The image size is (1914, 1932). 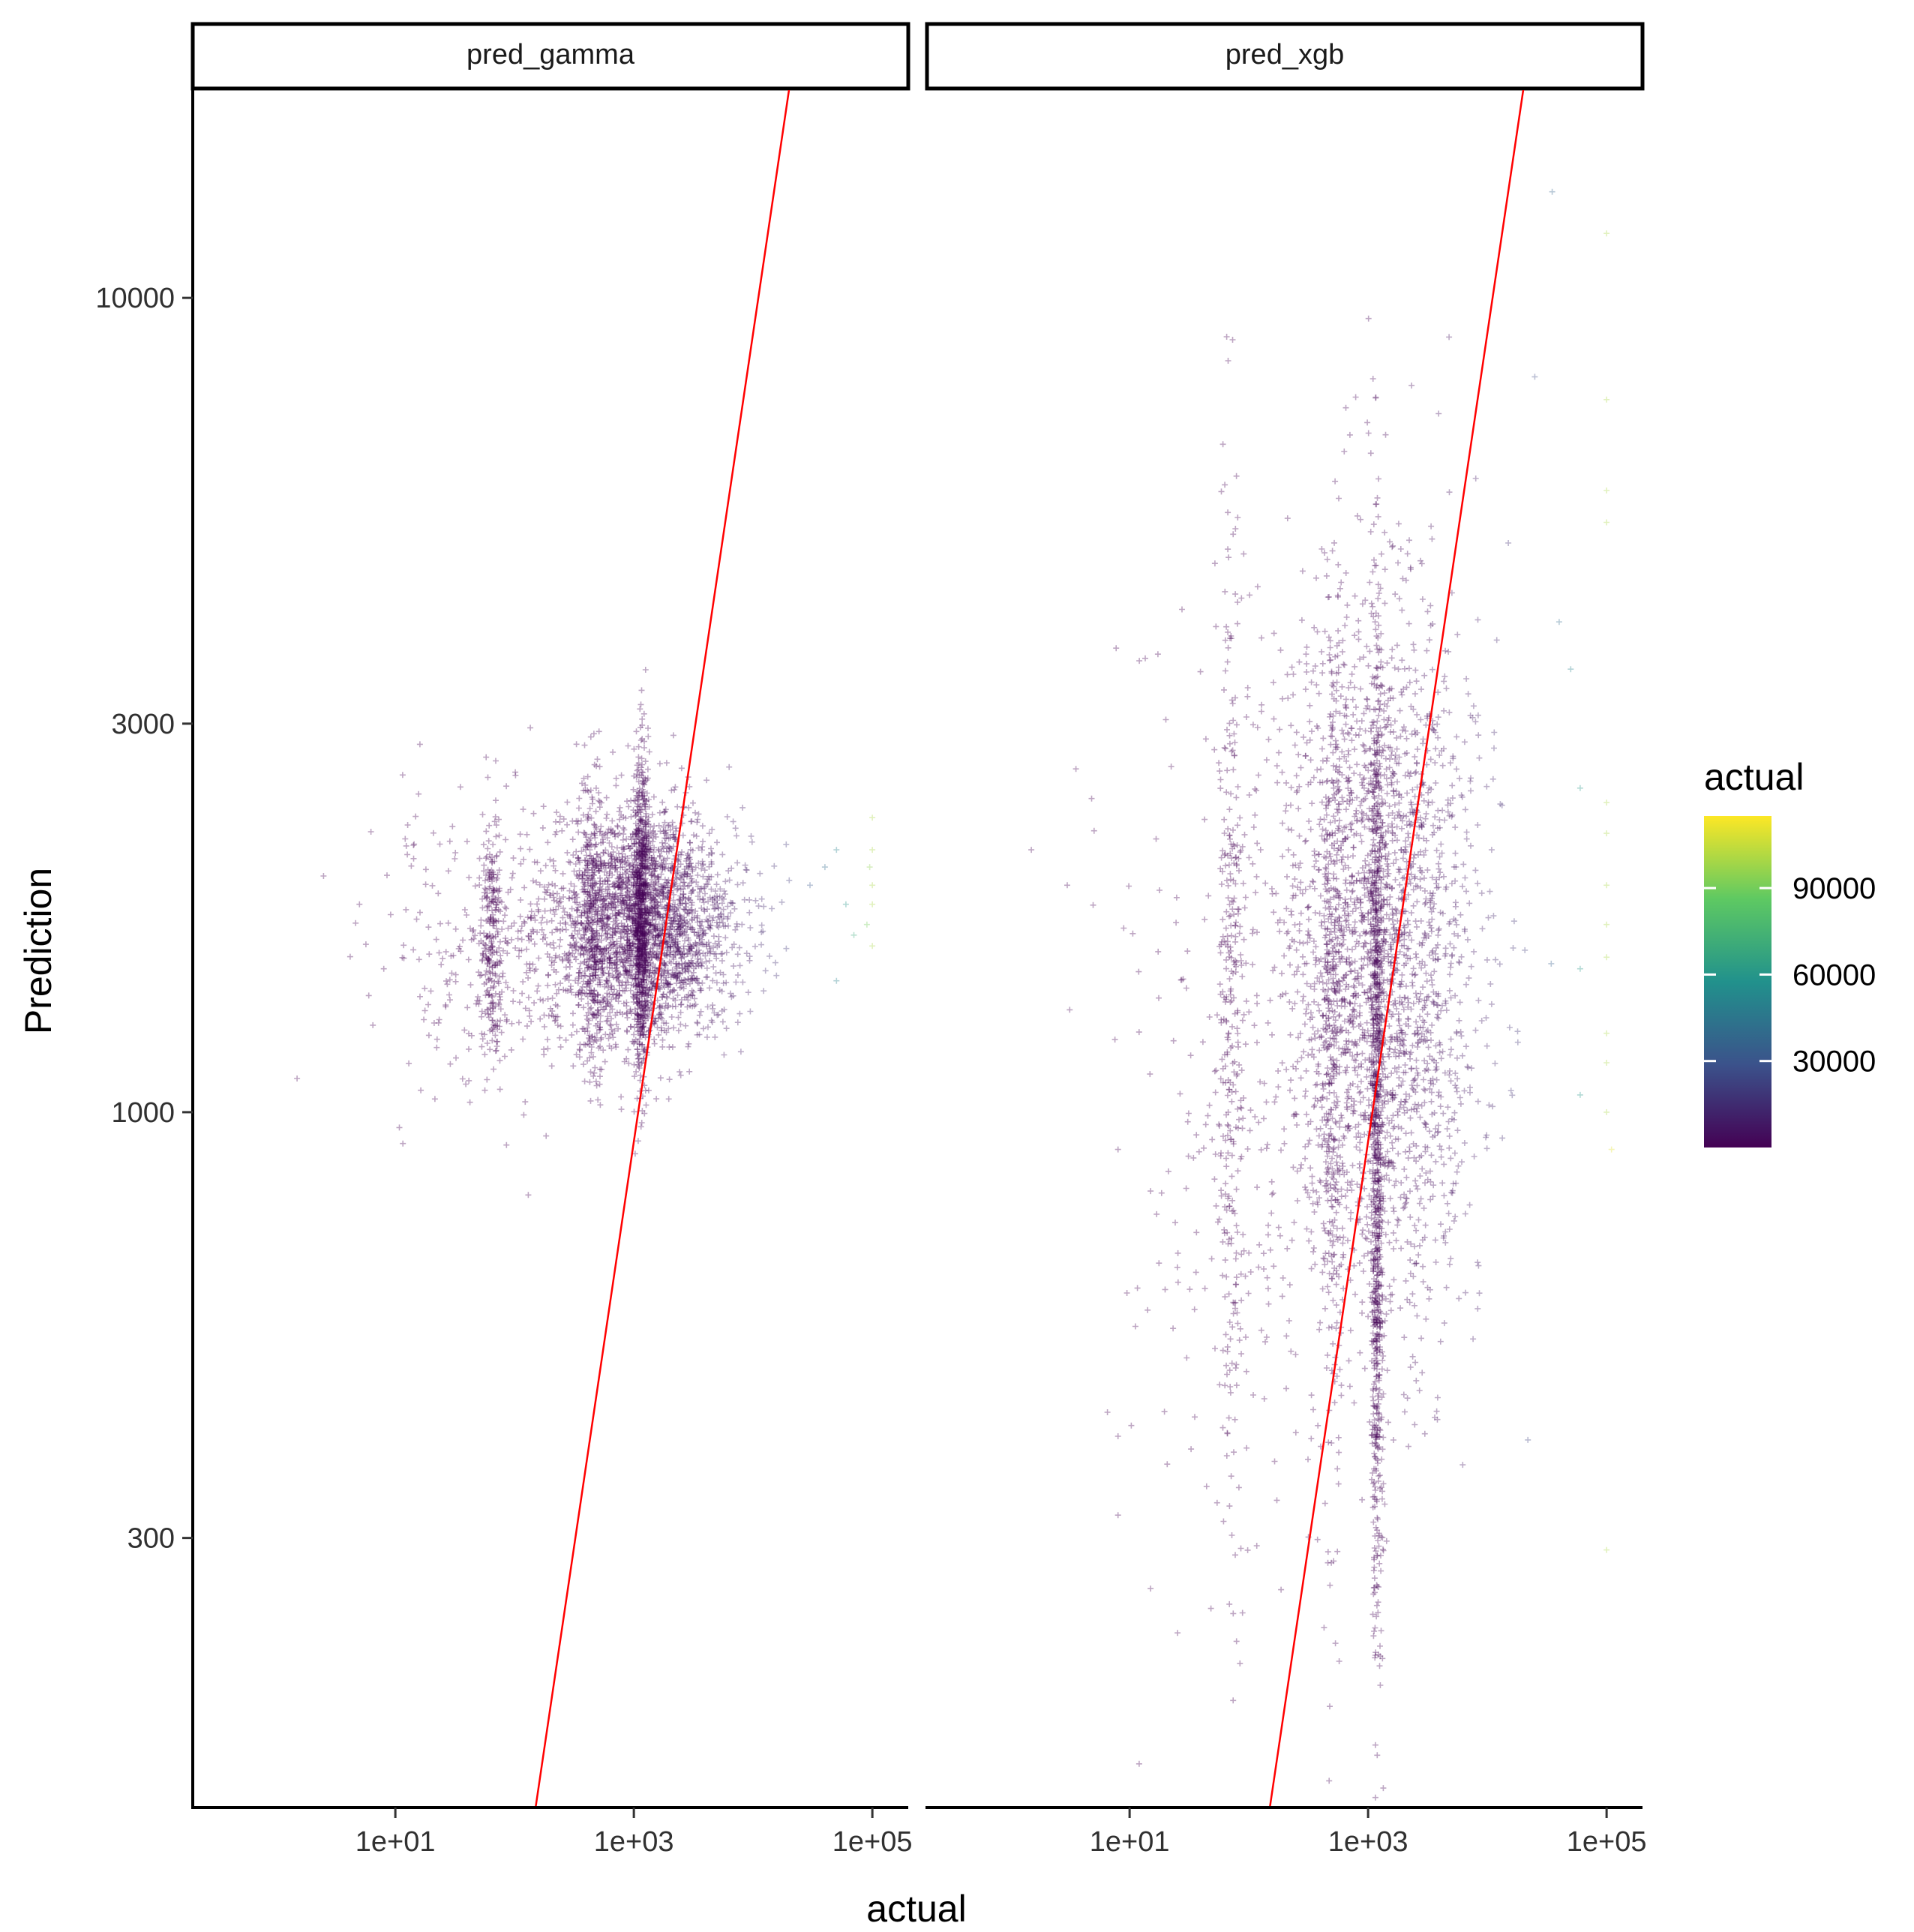 What do you see at coordinates (634, 1842) in the screenshot?
I see `x-tick-label: 1e+03` at bounding box center [634, 1842].